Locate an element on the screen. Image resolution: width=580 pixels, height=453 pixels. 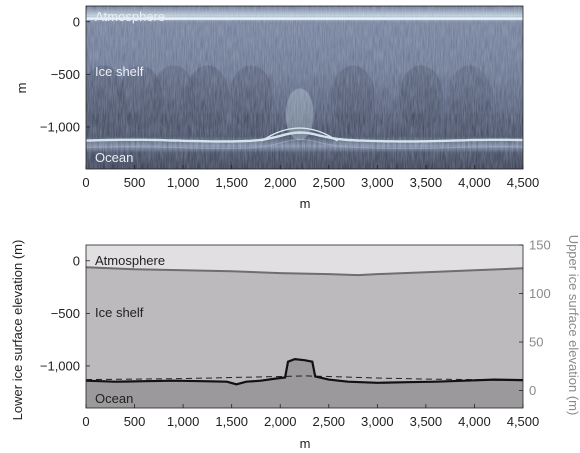
radargram-y-axis-label: m is located at coordinates (21, 88).